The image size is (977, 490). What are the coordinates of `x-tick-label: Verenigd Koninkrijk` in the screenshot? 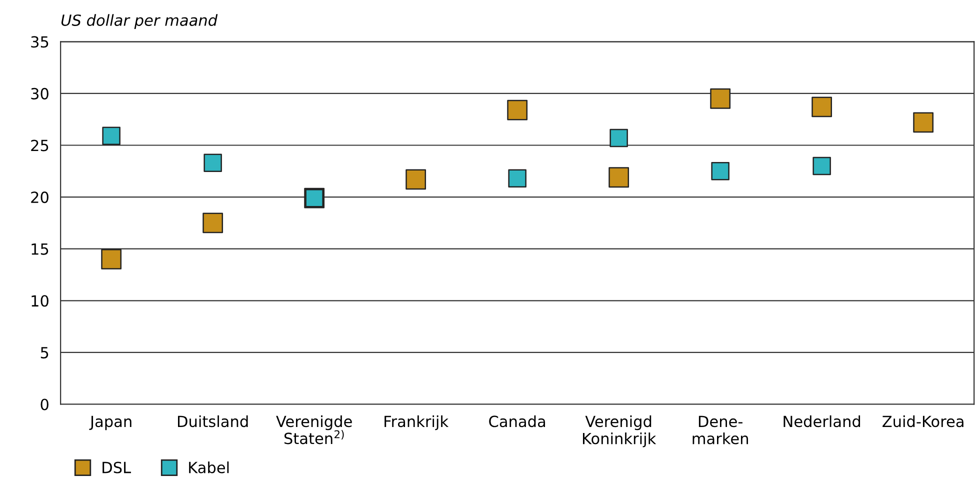 It's located at (619, 431).